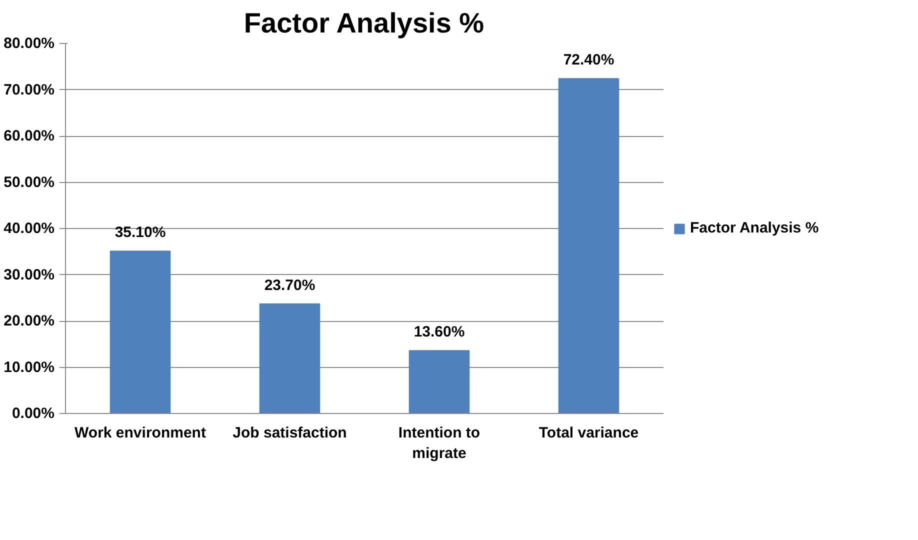 This screenshot has width=918, height=540. What do you see at coordinates (29, 136) in the screenshot?
I see `y-tick-label: 60.00%` at bounding box center [29, 136].